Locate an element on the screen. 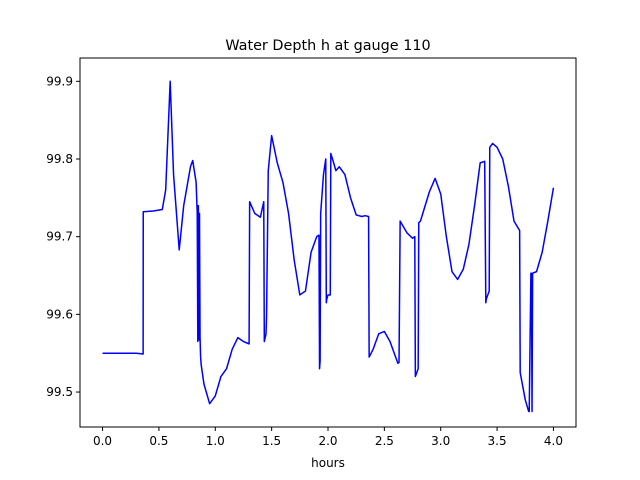 The width and height of the screenshot is (640, 480). x-tick-label: 0.0 is located at coordinates (102, 441).